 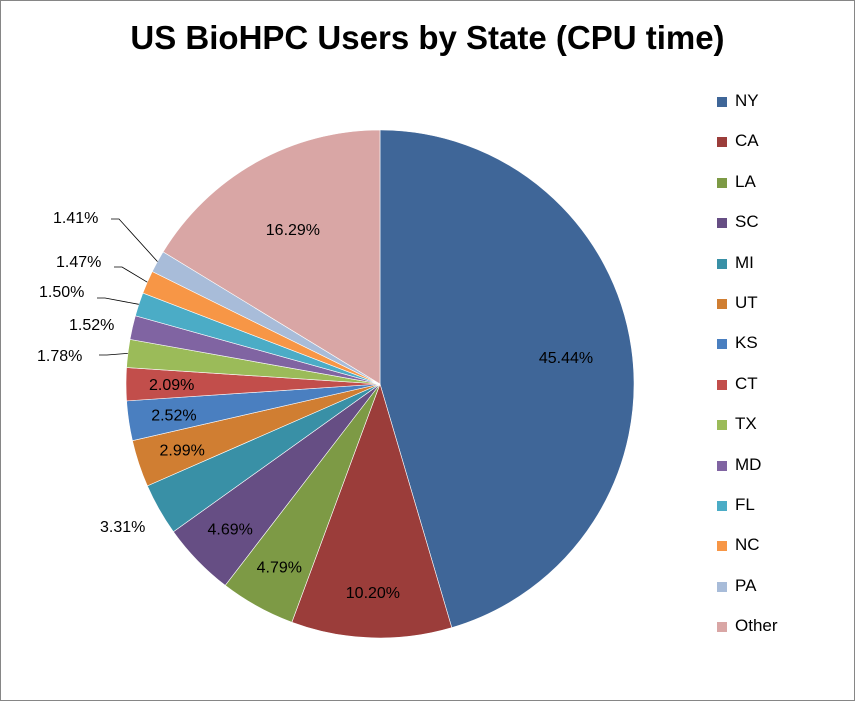 I want to click on data-label-md: 1.52%, so click(x=91, y=325).